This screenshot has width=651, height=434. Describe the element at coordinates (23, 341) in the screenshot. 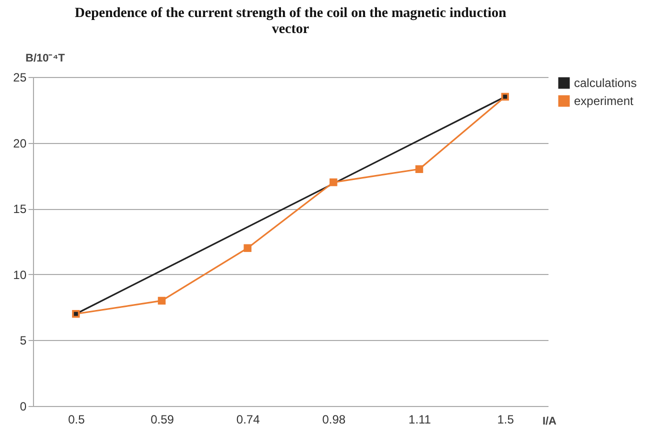

I see `y-tick-label: 5` at that location.